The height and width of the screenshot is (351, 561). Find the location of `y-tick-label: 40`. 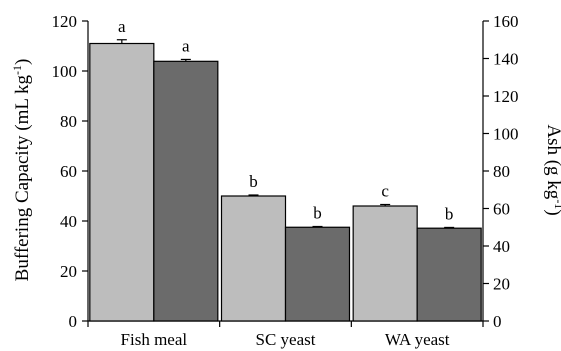

y-tick-label: 40 is located at coordinates (68, 221).